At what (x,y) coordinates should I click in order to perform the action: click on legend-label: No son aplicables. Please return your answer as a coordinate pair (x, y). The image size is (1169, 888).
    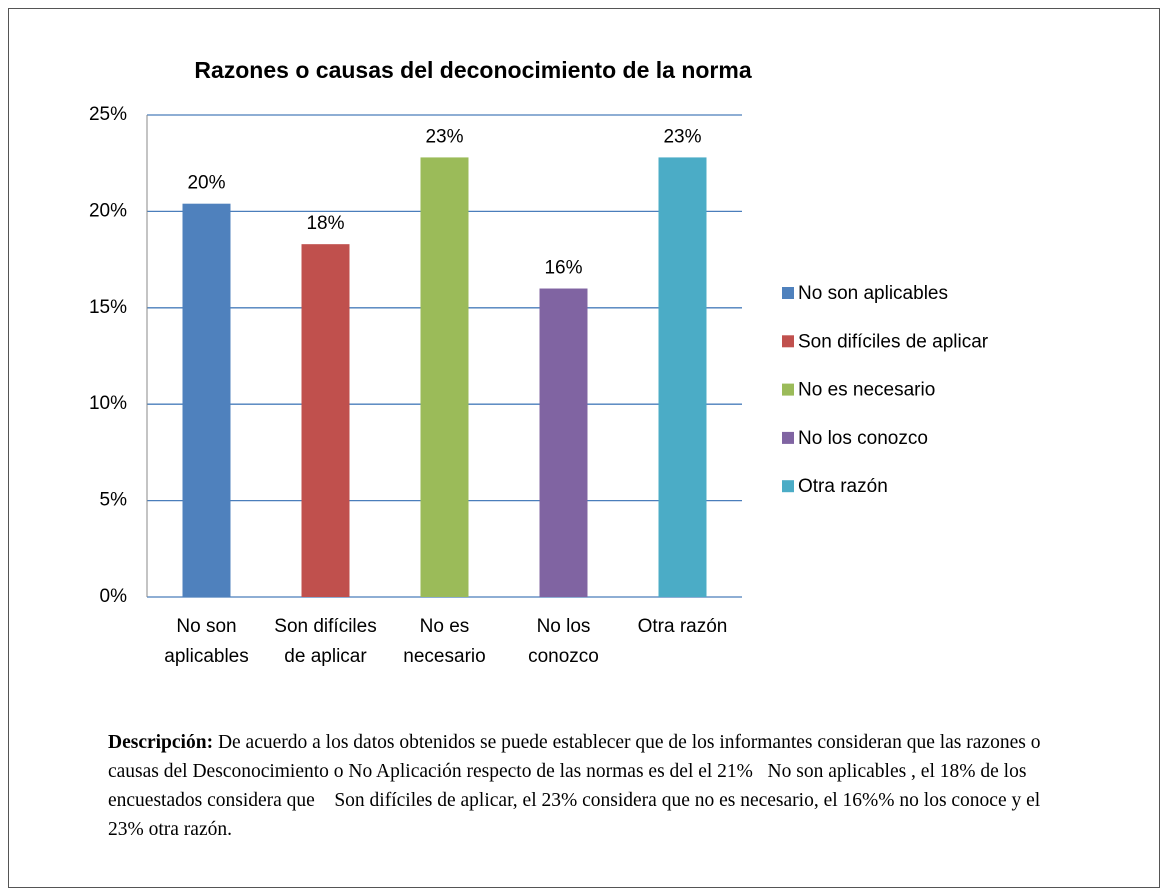
    Looking at the image, I should click on (873, 293).